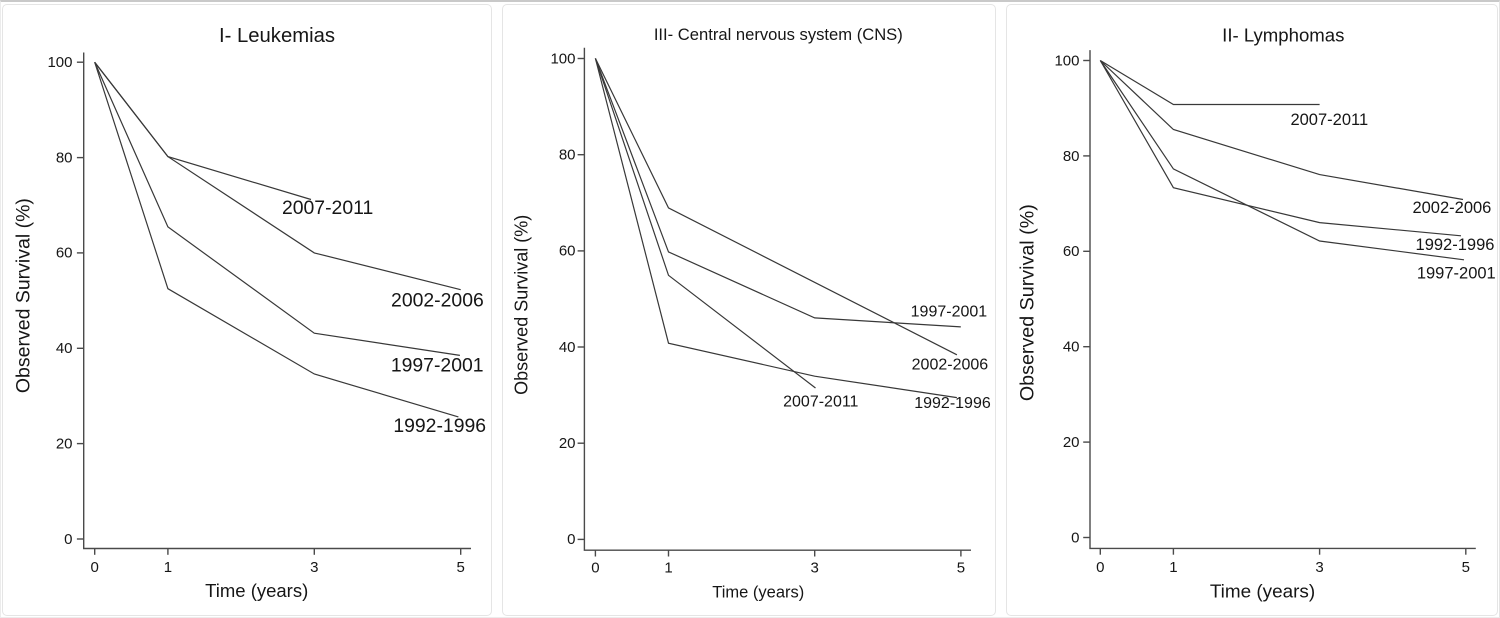  I want to click on svg-text:III- Central nervous system (C: III- Central nervous system (CNS), so click(778, 34).